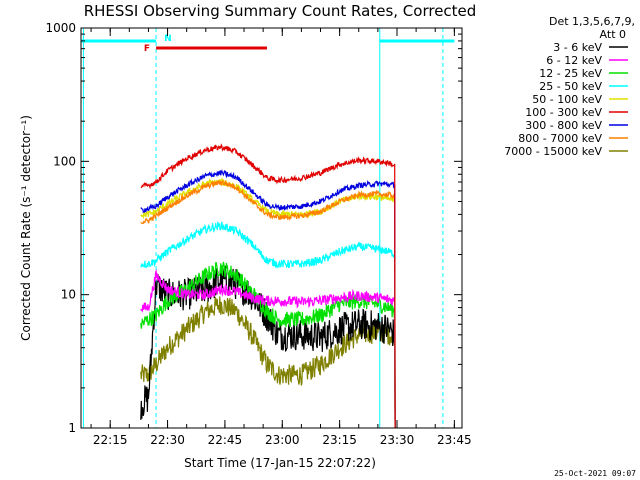 Image resolution: width=640 pixels, height=480 pixels. What do you see at coordinates (454, 440) in the screenshot?
I see `x-tick-label-23:45: 23:45` at bounding box center [454, 440].